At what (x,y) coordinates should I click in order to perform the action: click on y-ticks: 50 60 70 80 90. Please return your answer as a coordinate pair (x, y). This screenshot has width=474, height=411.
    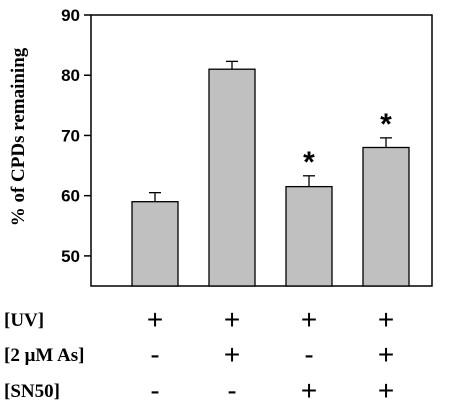
    Looking at the image, I should click on (76, 136).